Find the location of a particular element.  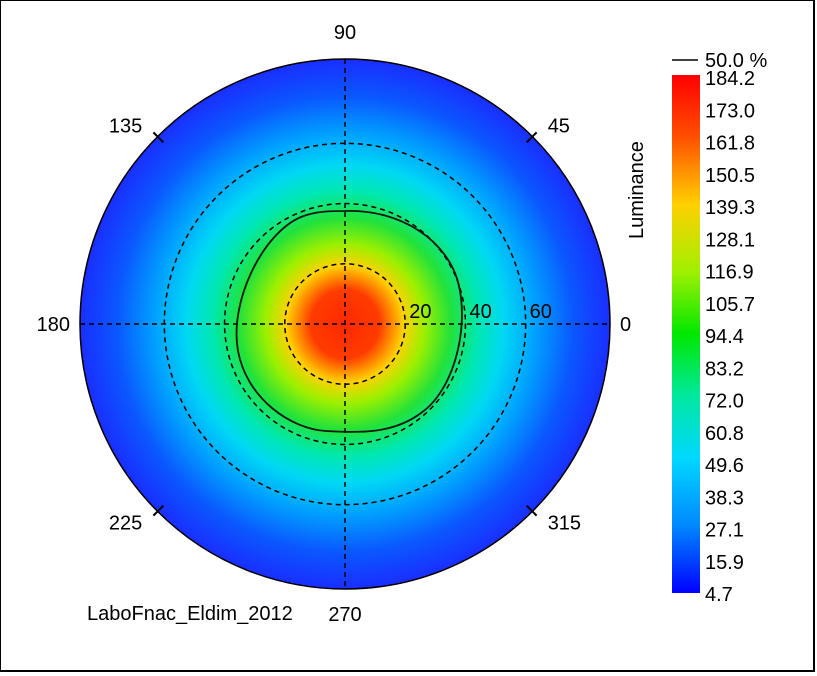

angle-label-90: 90 is located at coordinates (345, 33).